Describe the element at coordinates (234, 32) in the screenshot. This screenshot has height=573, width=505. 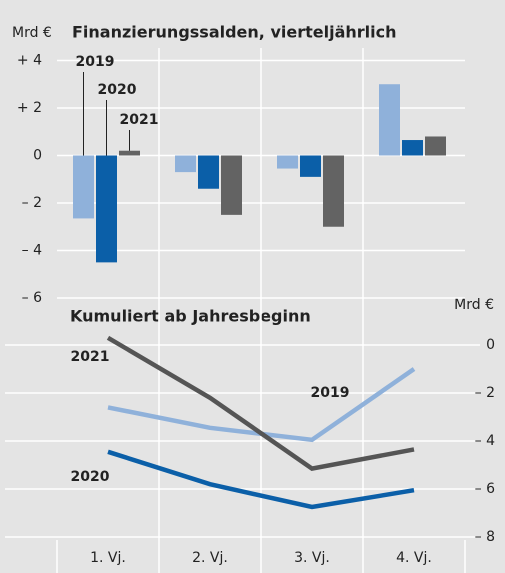
I see `chart-title: Finanzierungssalden, vierteljährlich` at that location.